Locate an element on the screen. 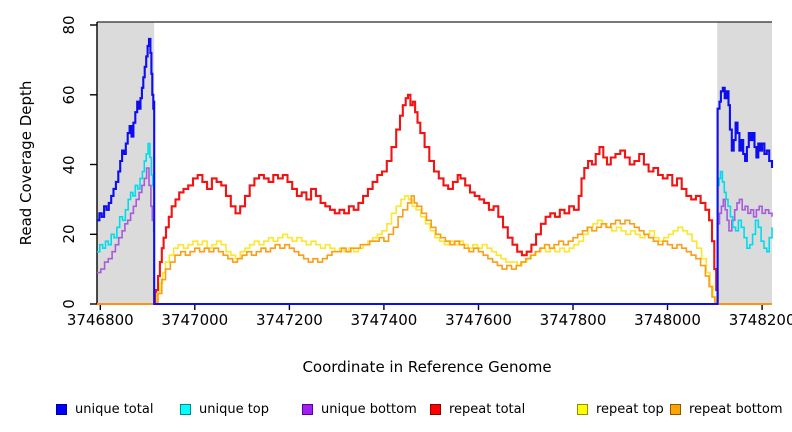  y-tick-label: 0 is located at coordinates (69, 304).